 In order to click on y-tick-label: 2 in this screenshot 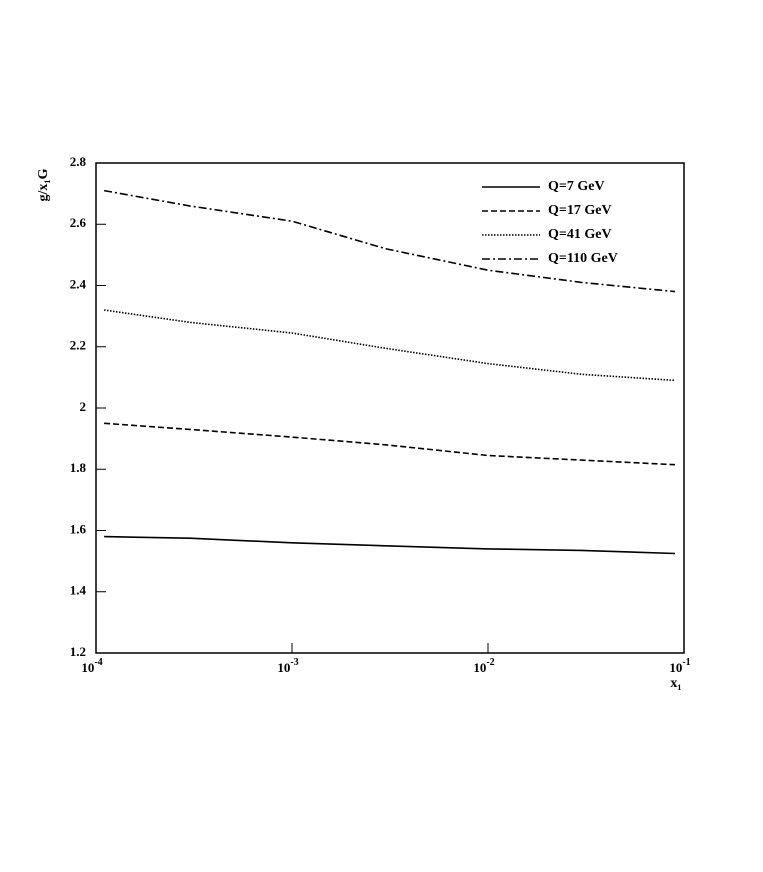, I will do `click(83, 406)`.